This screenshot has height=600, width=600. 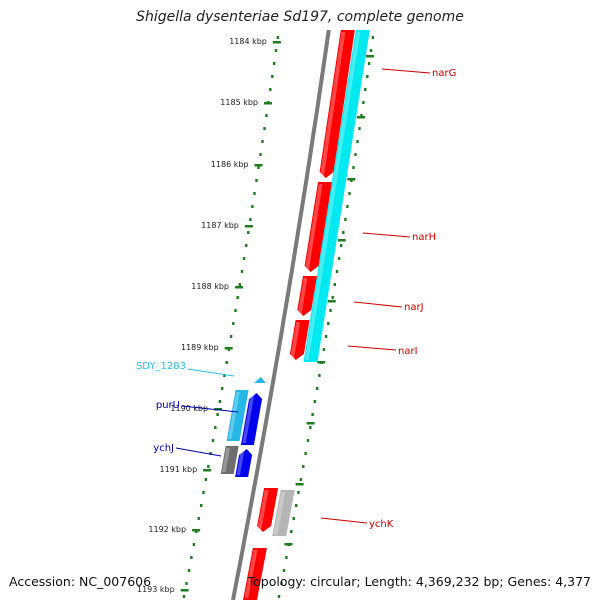 What do you see at coordinates (220, 225) in the screenshot?
I see `scale-tick-label: 1187 kbp` at bounding box center [220, 225].